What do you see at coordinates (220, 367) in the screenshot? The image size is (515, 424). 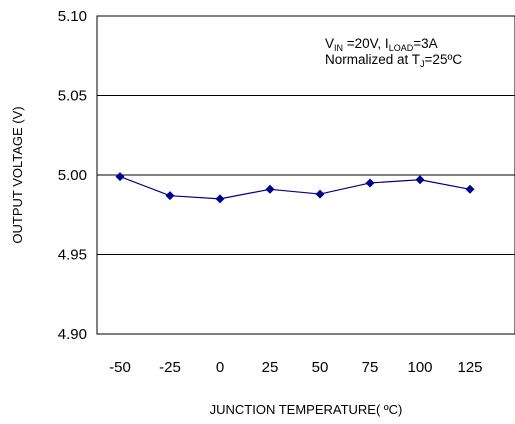 I see `x-tick-label: 0` at bounding box center [220, 367].